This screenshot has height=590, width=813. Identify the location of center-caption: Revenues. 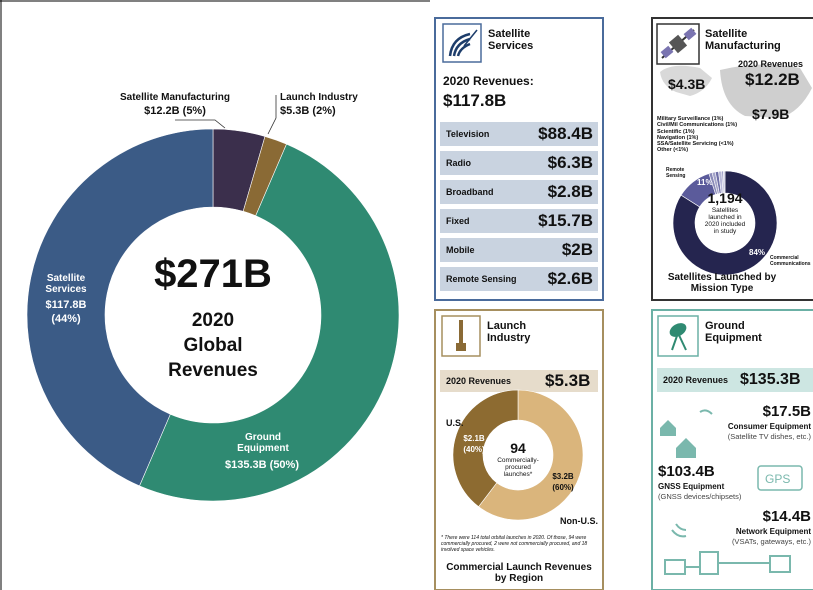
(213, 370).